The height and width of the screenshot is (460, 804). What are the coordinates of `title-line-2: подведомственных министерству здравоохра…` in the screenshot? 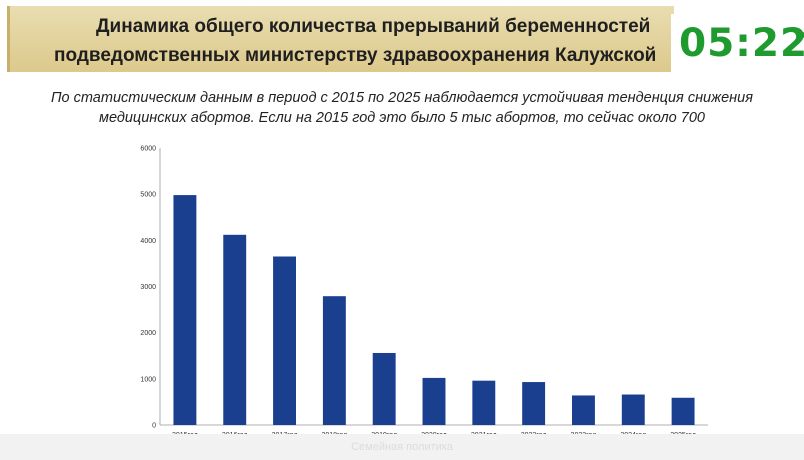 It's located at (355, 55).